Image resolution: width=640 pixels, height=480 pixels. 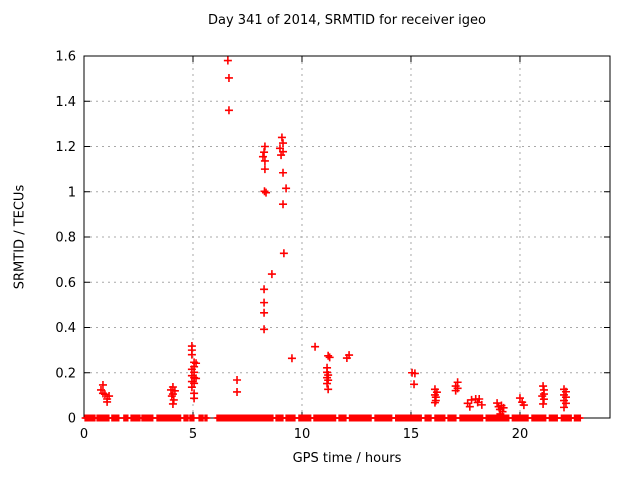 I want to click on y-tick-label: 0.8, so click(x=65, y=238).